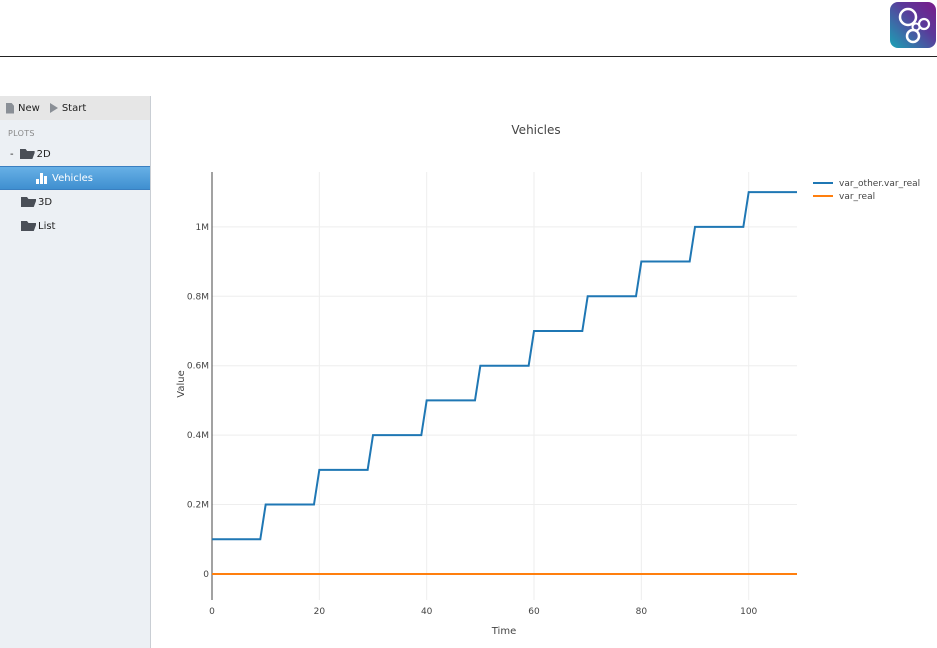 The height and width of the screenshot is (648, 937). I want to click on x-tick-label: 60, so click(534, 612).